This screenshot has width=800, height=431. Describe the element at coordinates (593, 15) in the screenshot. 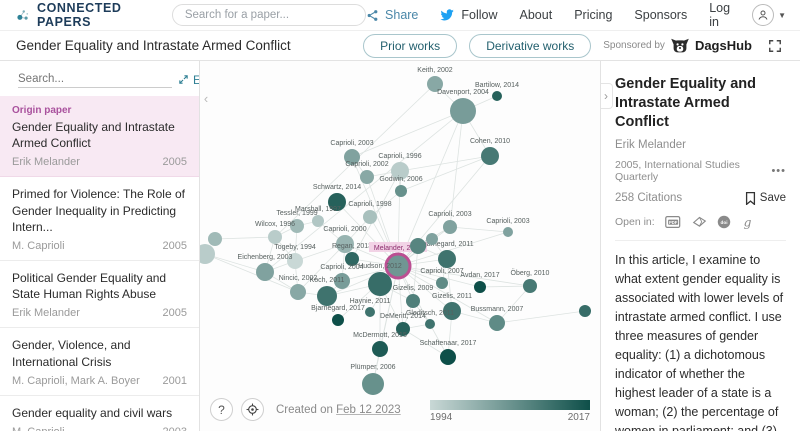

I see `nav-pricing: Pricing` at that location.